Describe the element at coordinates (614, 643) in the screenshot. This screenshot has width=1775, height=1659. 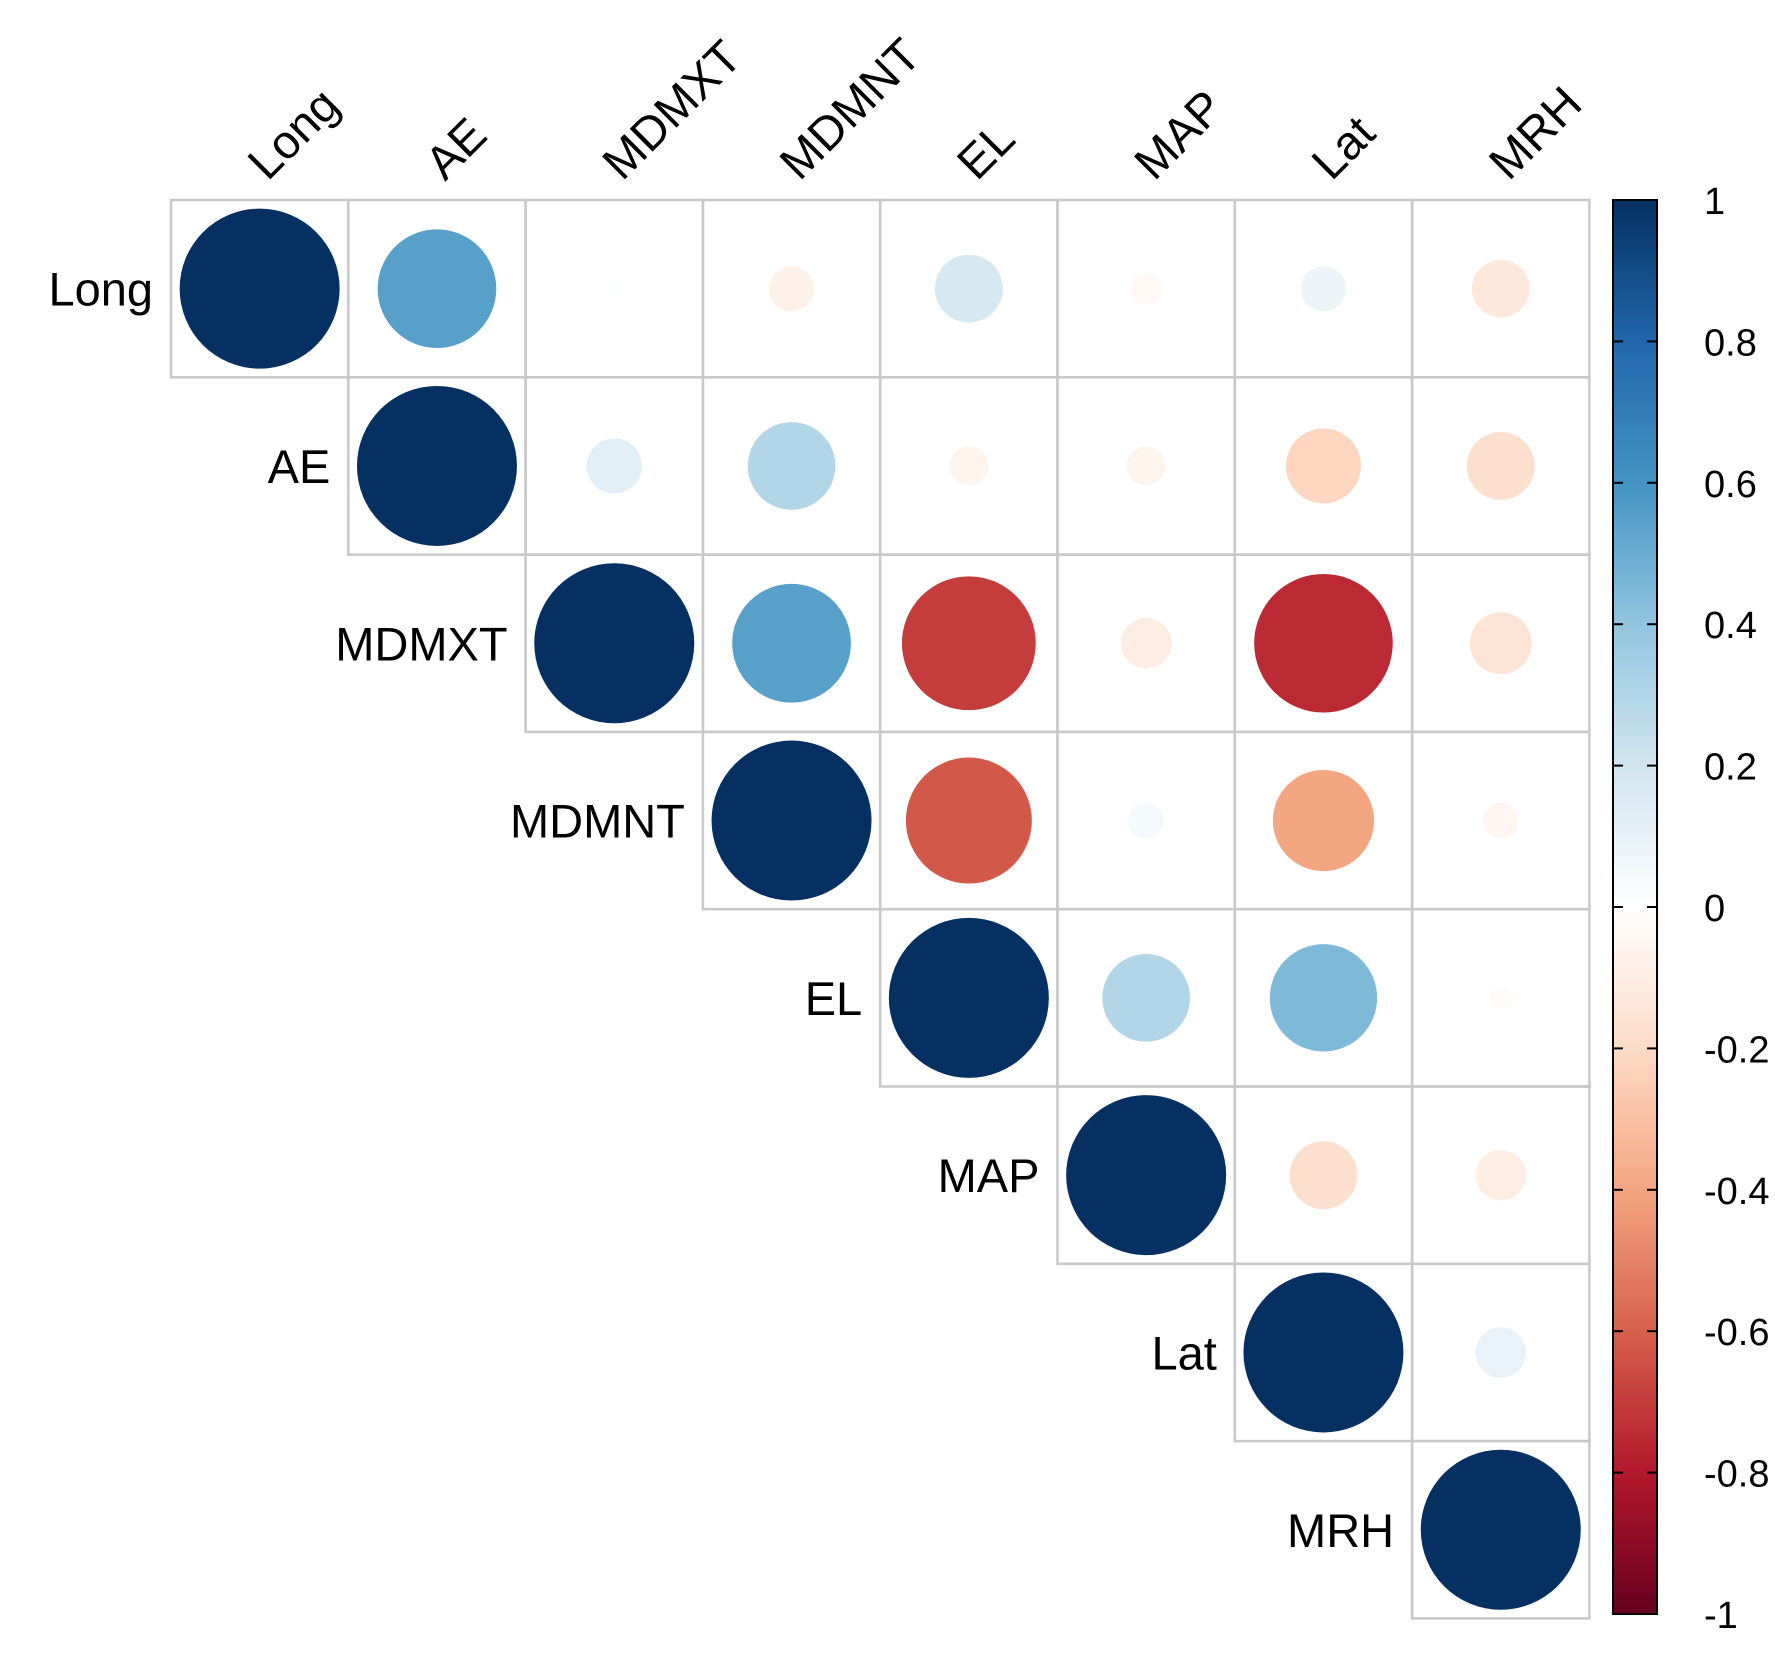
I see `correlation-circle-mdmxt-mdmxt` at that location.